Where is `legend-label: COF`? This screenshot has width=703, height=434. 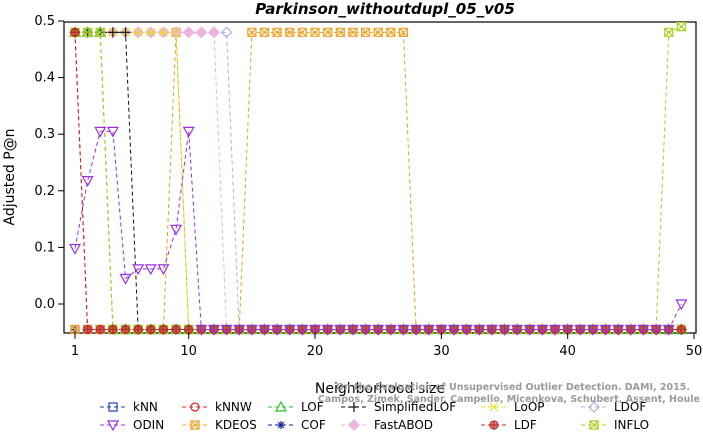 legend-label: COF is located at coordinates (313, 425).